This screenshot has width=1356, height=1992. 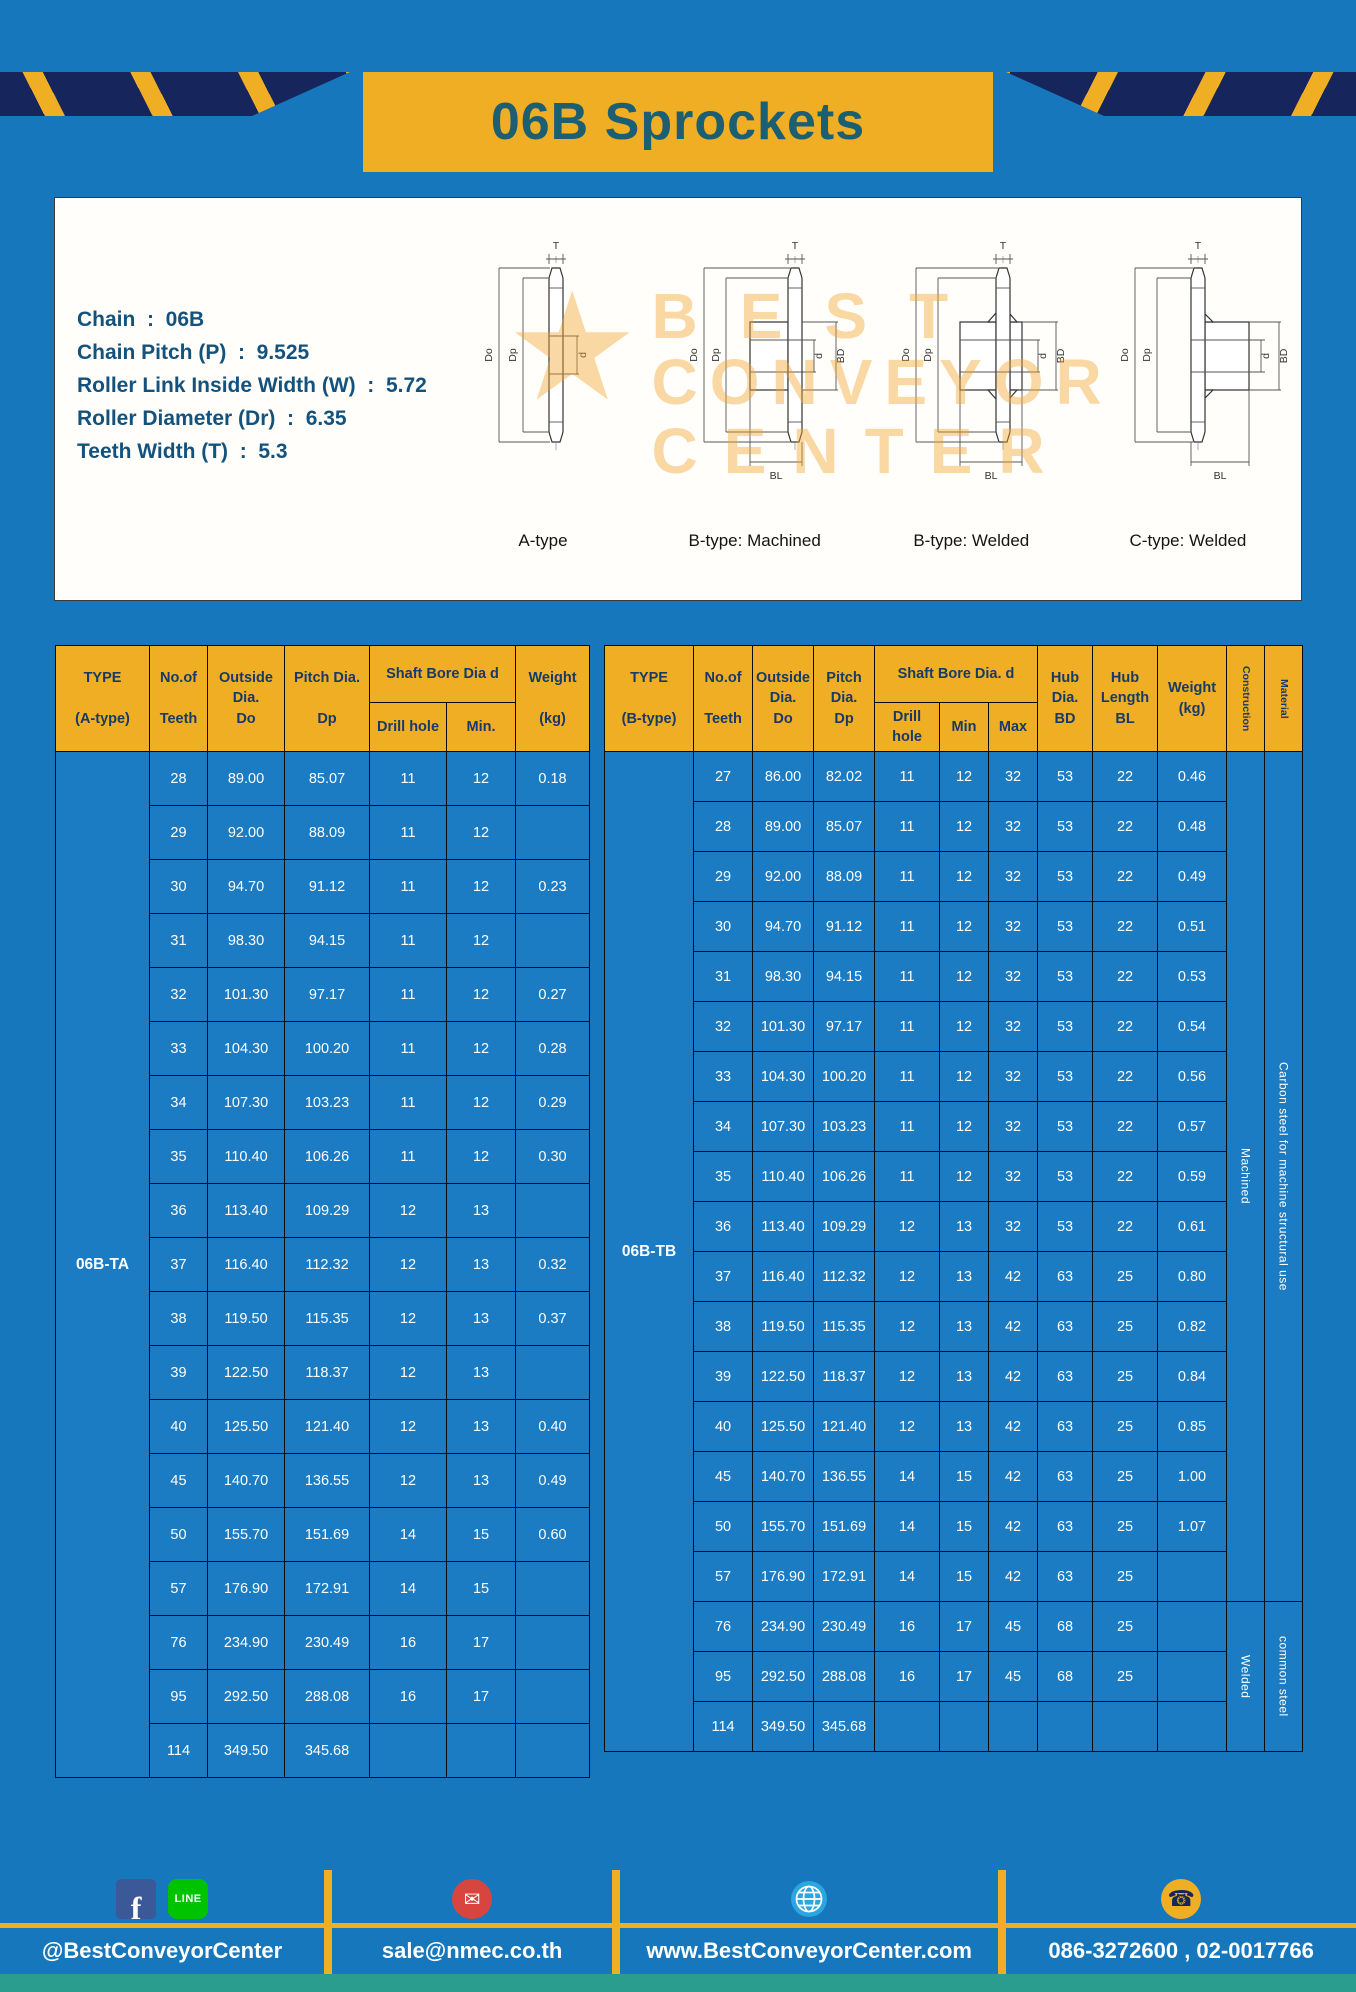 I want to click on title-banner: 06B Sprockets, so click(x=678, y=122).